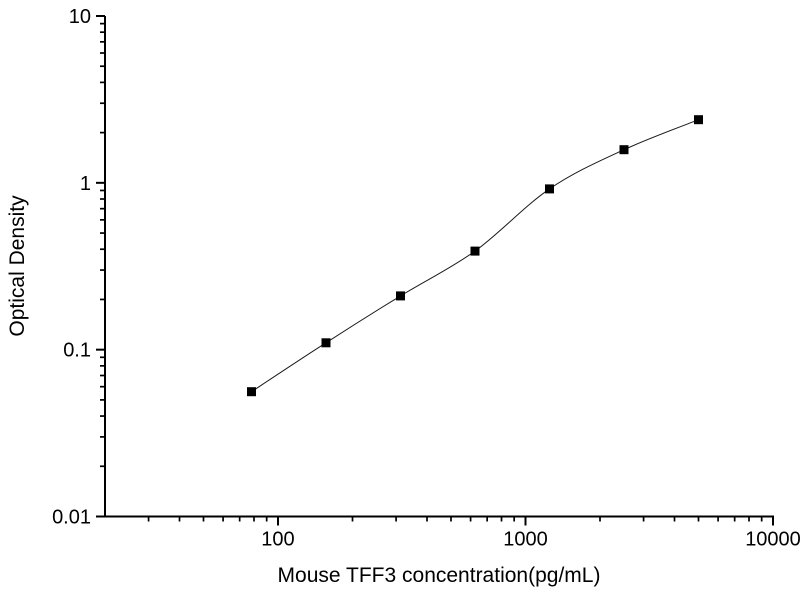 This screenshot has height=600, width=800. I want to click on y-tick-label: 10, so click(80, 17).